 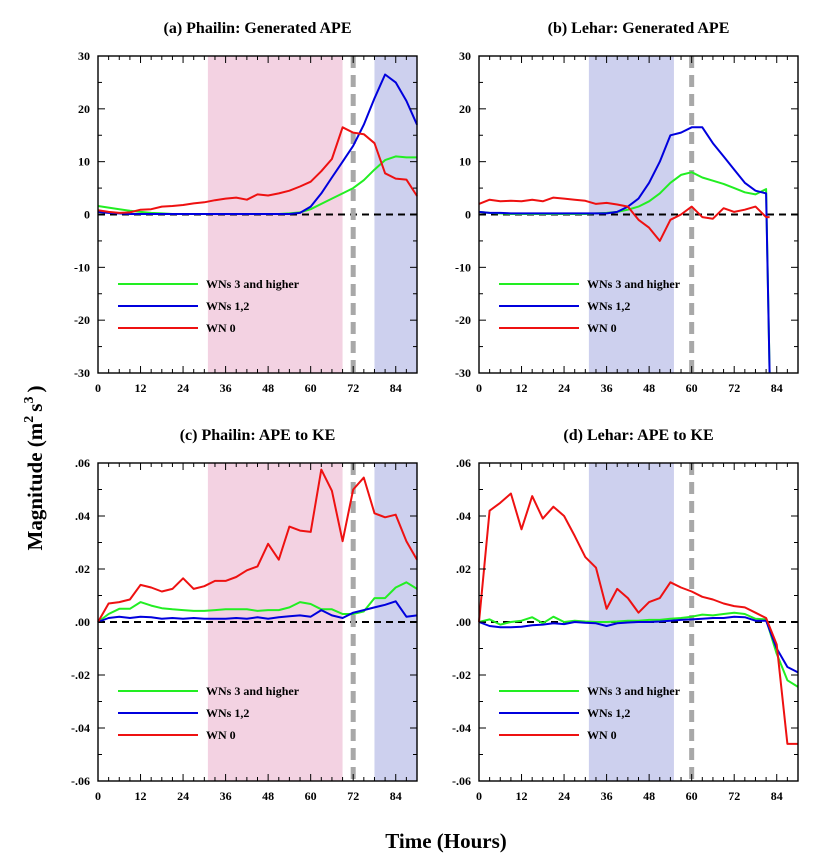 What do you see at coordinates (258, 28) in the screenshot?
I see `panel-title: (a) Phailin: Generated APE` at bounding box center [258, 28].